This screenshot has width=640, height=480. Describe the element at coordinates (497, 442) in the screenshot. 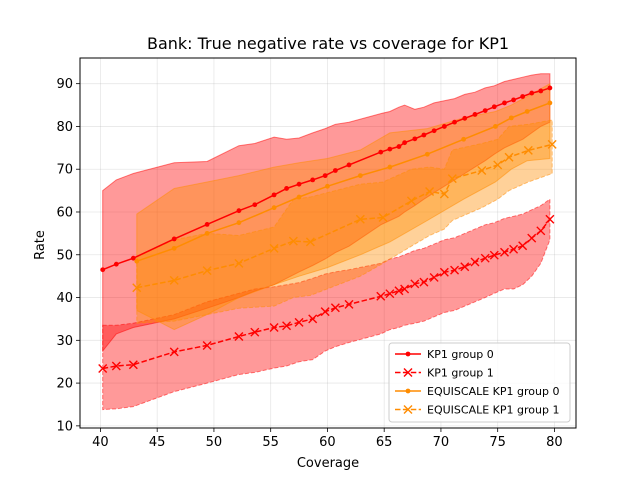

I see `x-tick-label: 75` at that location.